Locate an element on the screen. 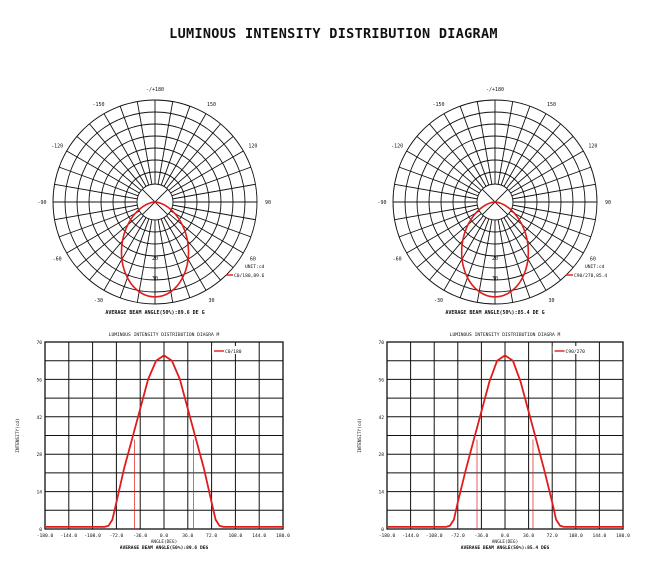  x-tick-label: -72.0 is located at coordinates (458, 536).